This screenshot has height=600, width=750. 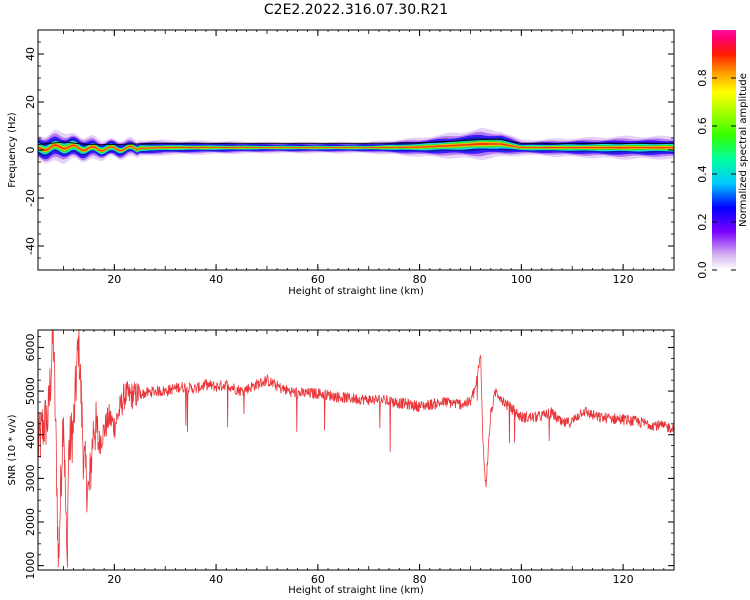 I want to click on spectral-band, so click(x=355, y=146).